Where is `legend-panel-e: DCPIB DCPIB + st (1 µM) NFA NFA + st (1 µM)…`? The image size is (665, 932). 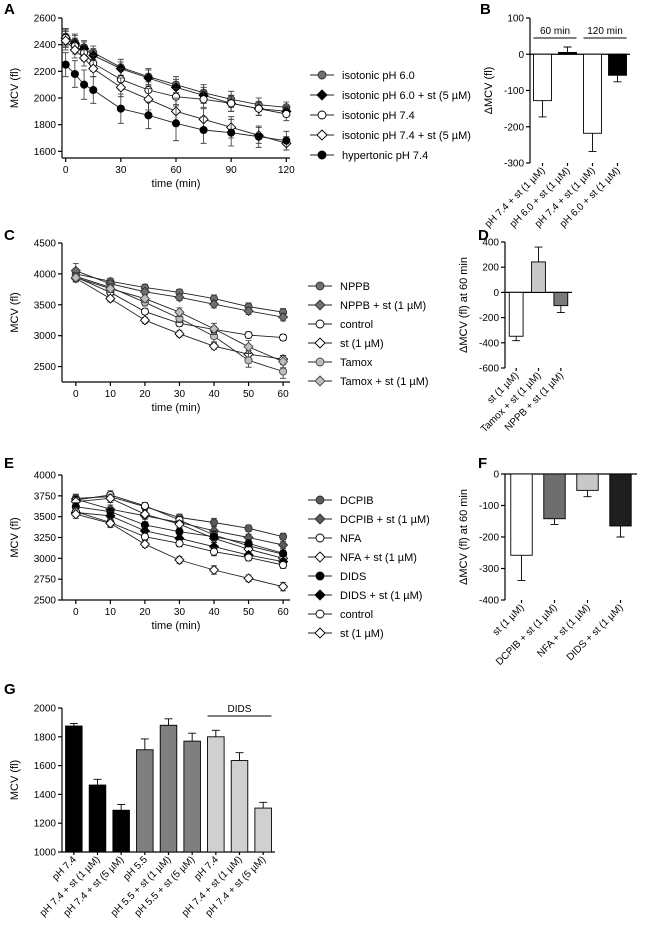
legend-panel-e: DCPIB DCPIB + st (1 µM) NFA NFA + st (1 µM)… is located at coordinates (369, 567).